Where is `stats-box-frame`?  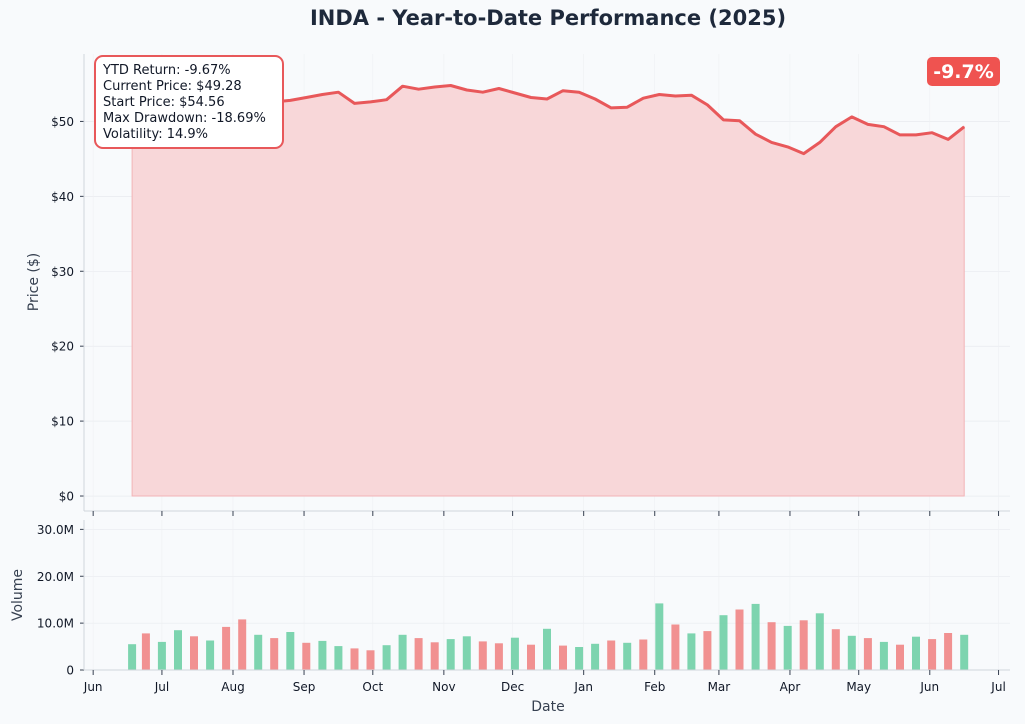 stats-box-frame is located at coordinates (189, 102).